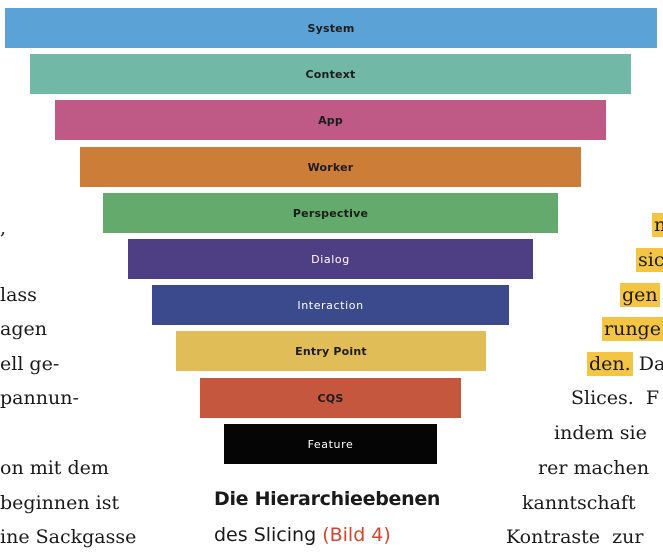  I want to click on highlighted-text: gen, so click(640, 295).